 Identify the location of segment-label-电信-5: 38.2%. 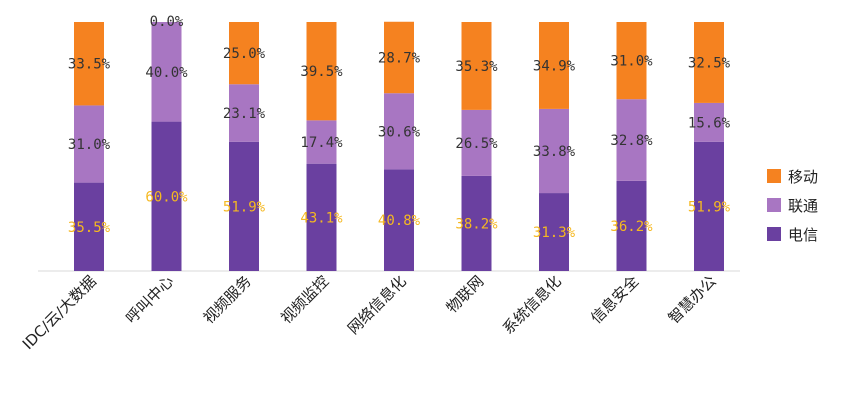
(476, 224).